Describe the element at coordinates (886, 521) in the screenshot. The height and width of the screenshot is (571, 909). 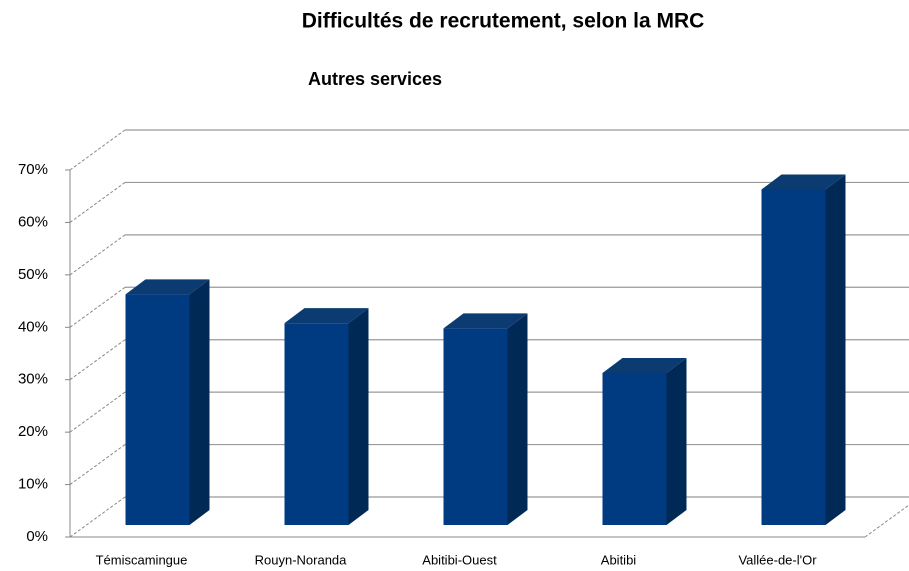
I see `floor-edge` at that location.